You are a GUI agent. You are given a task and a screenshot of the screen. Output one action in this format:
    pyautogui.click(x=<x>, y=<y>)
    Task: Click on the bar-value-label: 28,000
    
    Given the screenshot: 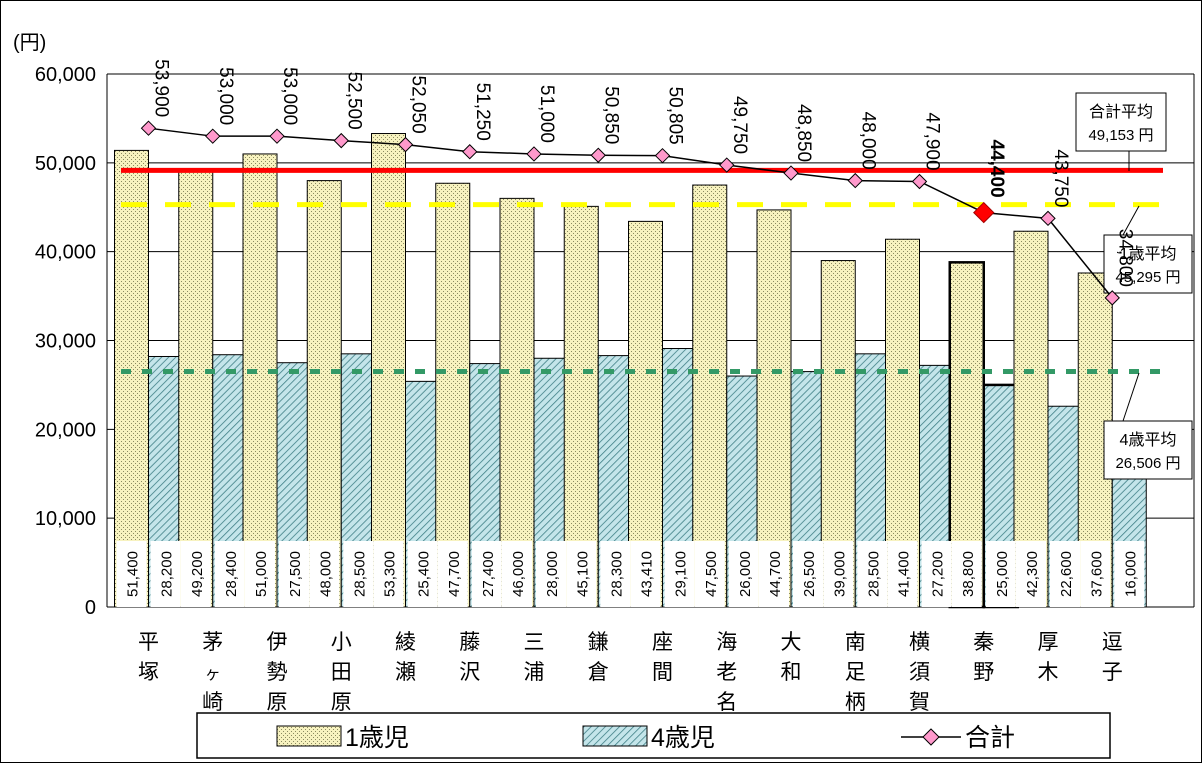 What is the action you would take?
    pyautogui.click(x=552, y=574)
    